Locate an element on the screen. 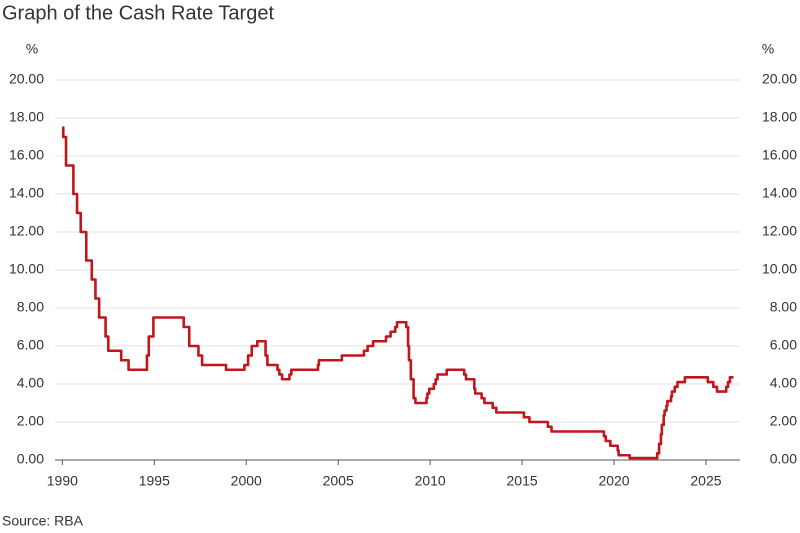 Image resolution: width=800 pixels, height=533 pixels. y-tick-label: 14.00 is located at coordinates (26, 193).